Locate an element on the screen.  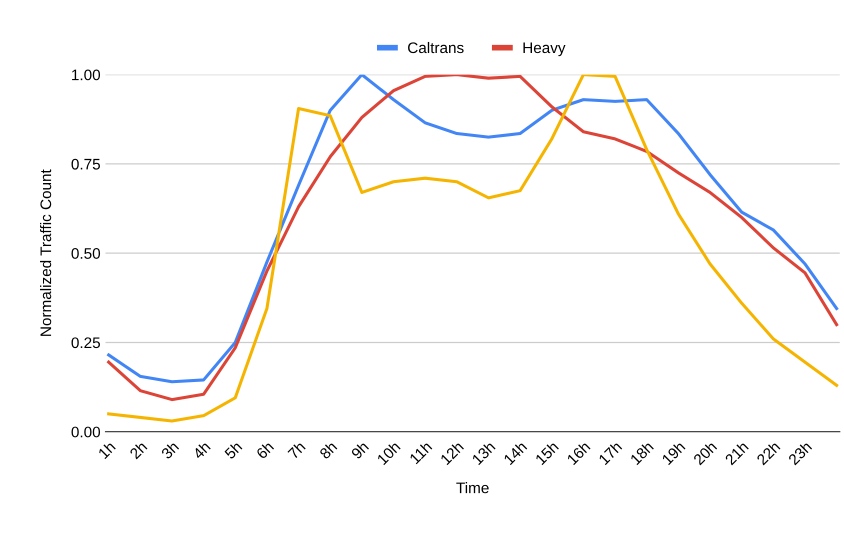
x-tick-label: 17h is located at coordinates (610, 453).